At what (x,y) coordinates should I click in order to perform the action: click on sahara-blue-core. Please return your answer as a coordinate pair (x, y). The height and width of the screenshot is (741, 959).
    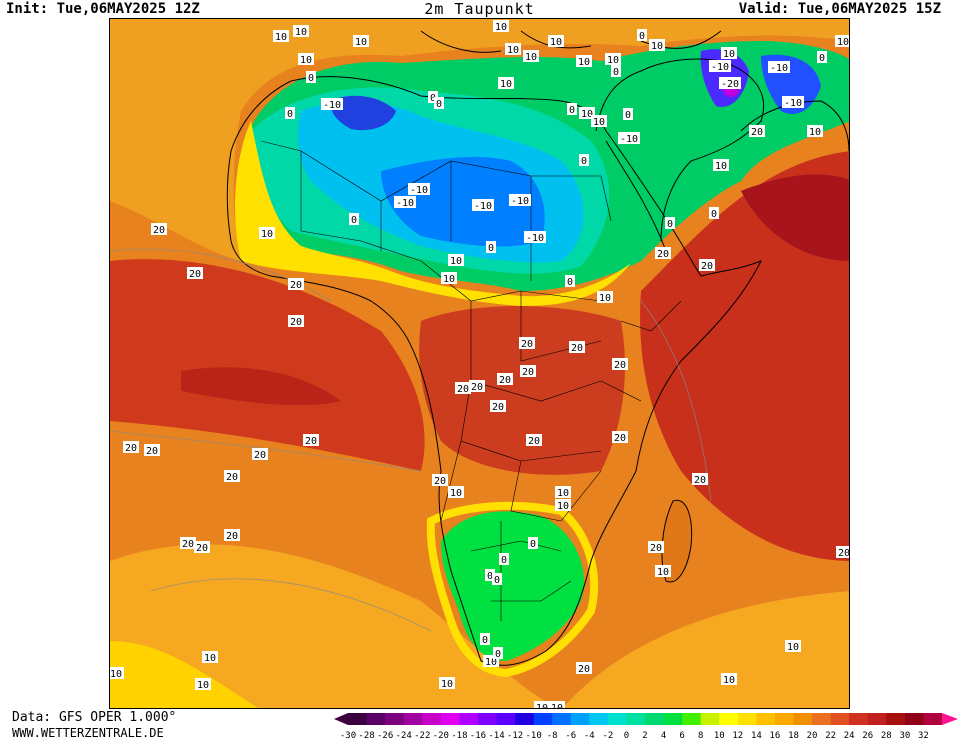
    Looking at the image, I should click on (463, 201).